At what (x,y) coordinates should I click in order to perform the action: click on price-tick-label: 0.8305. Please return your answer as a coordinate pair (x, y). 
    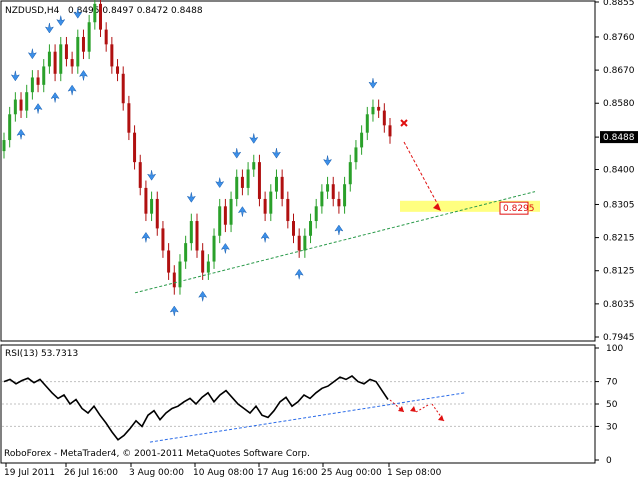
    Looking at the image, I should click on (619, 205).